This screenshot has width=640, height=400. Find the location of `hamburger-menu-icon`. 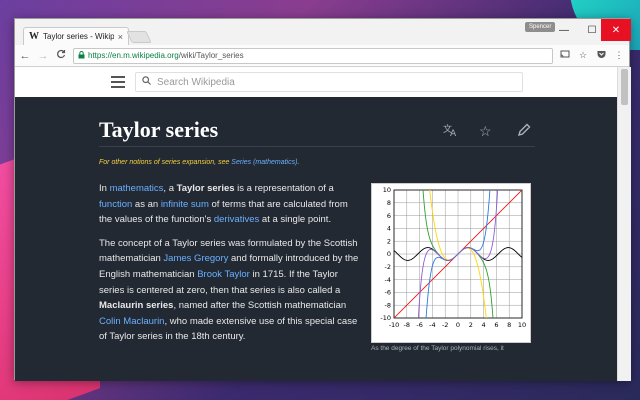

hamburger-menu-icon is located at coordinates (118, 82).